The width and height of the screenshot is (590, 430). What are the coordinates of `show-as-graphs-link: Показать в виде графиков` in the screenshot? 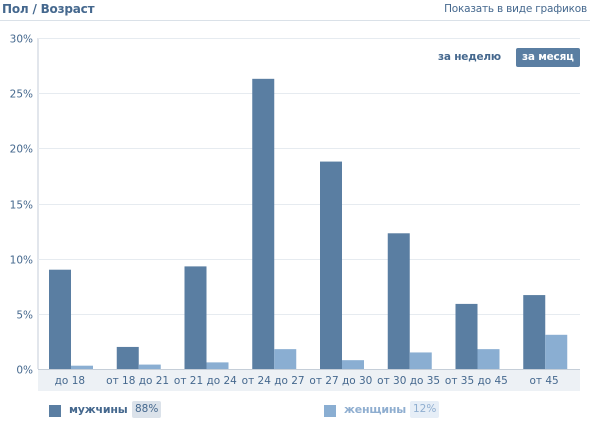 It's located at (515, 9).